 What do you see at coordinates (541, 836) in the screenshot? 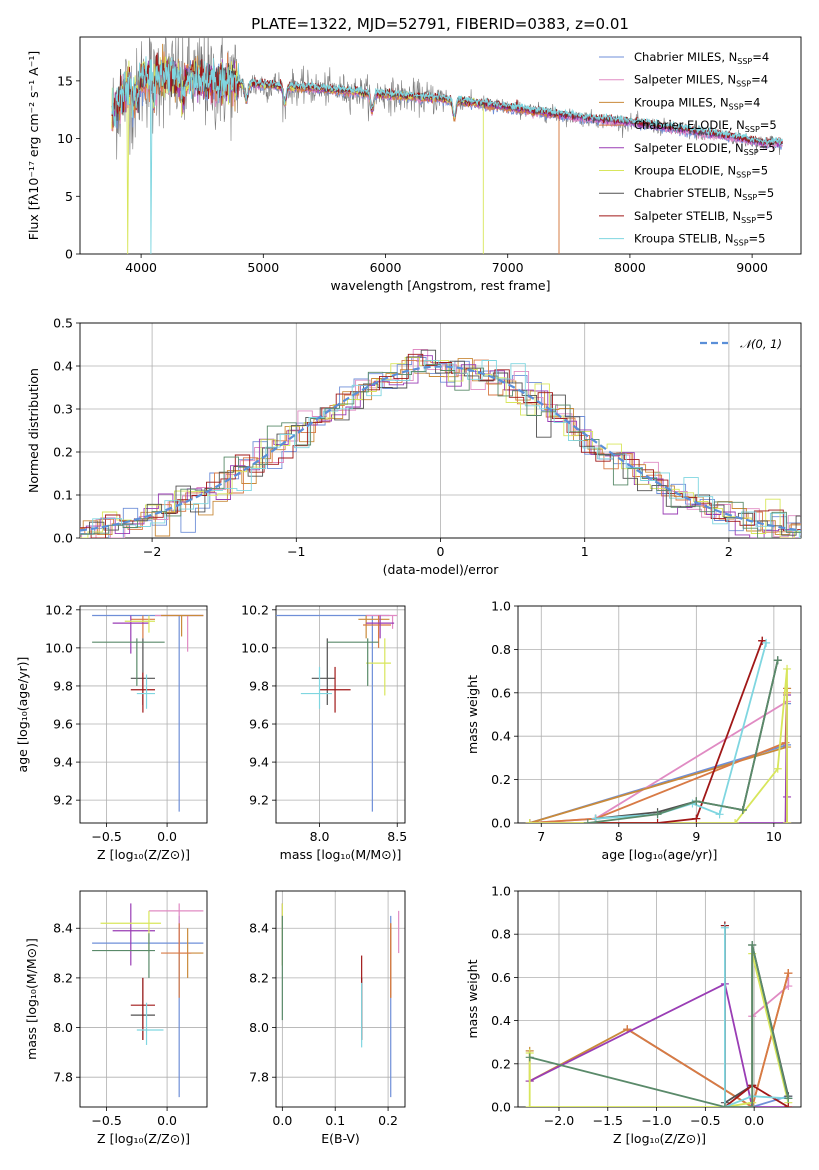
I see `x-tick-label: 7` at bounding box center [541, 836].